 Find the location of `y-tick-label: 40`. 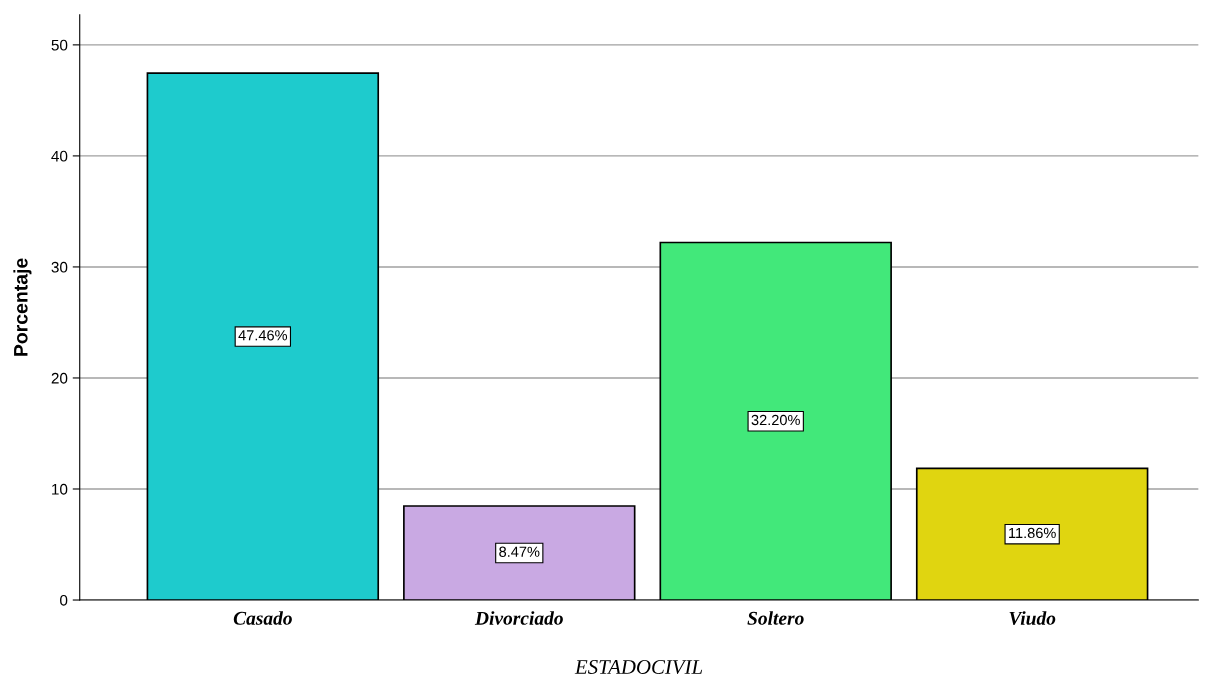

y-tick-label: 40 is located at coordinates (59, 156).